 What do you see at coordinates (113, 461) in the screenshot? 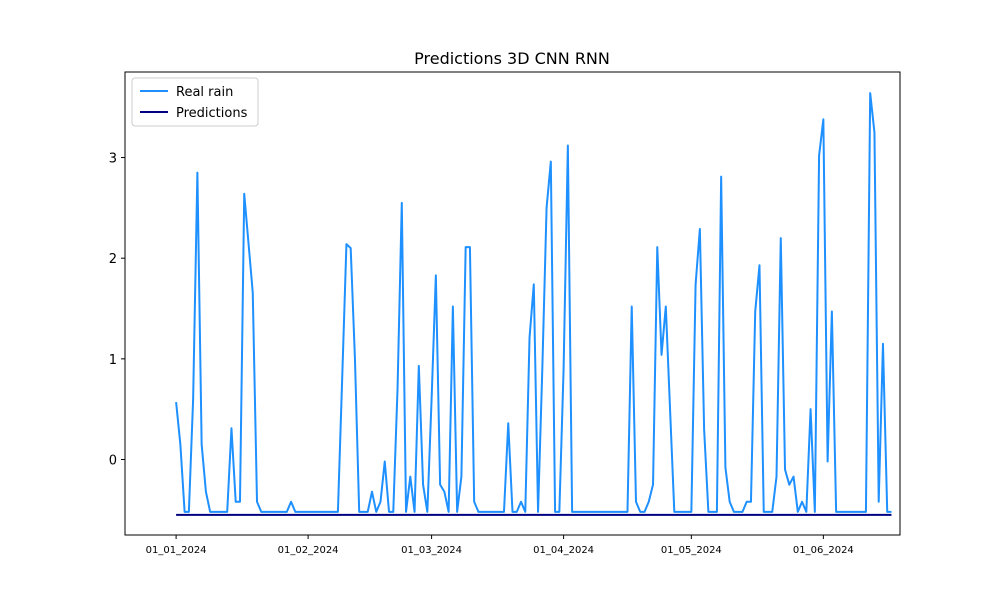
I see `y-tick-label: 0` at bounding box center [113, 461].